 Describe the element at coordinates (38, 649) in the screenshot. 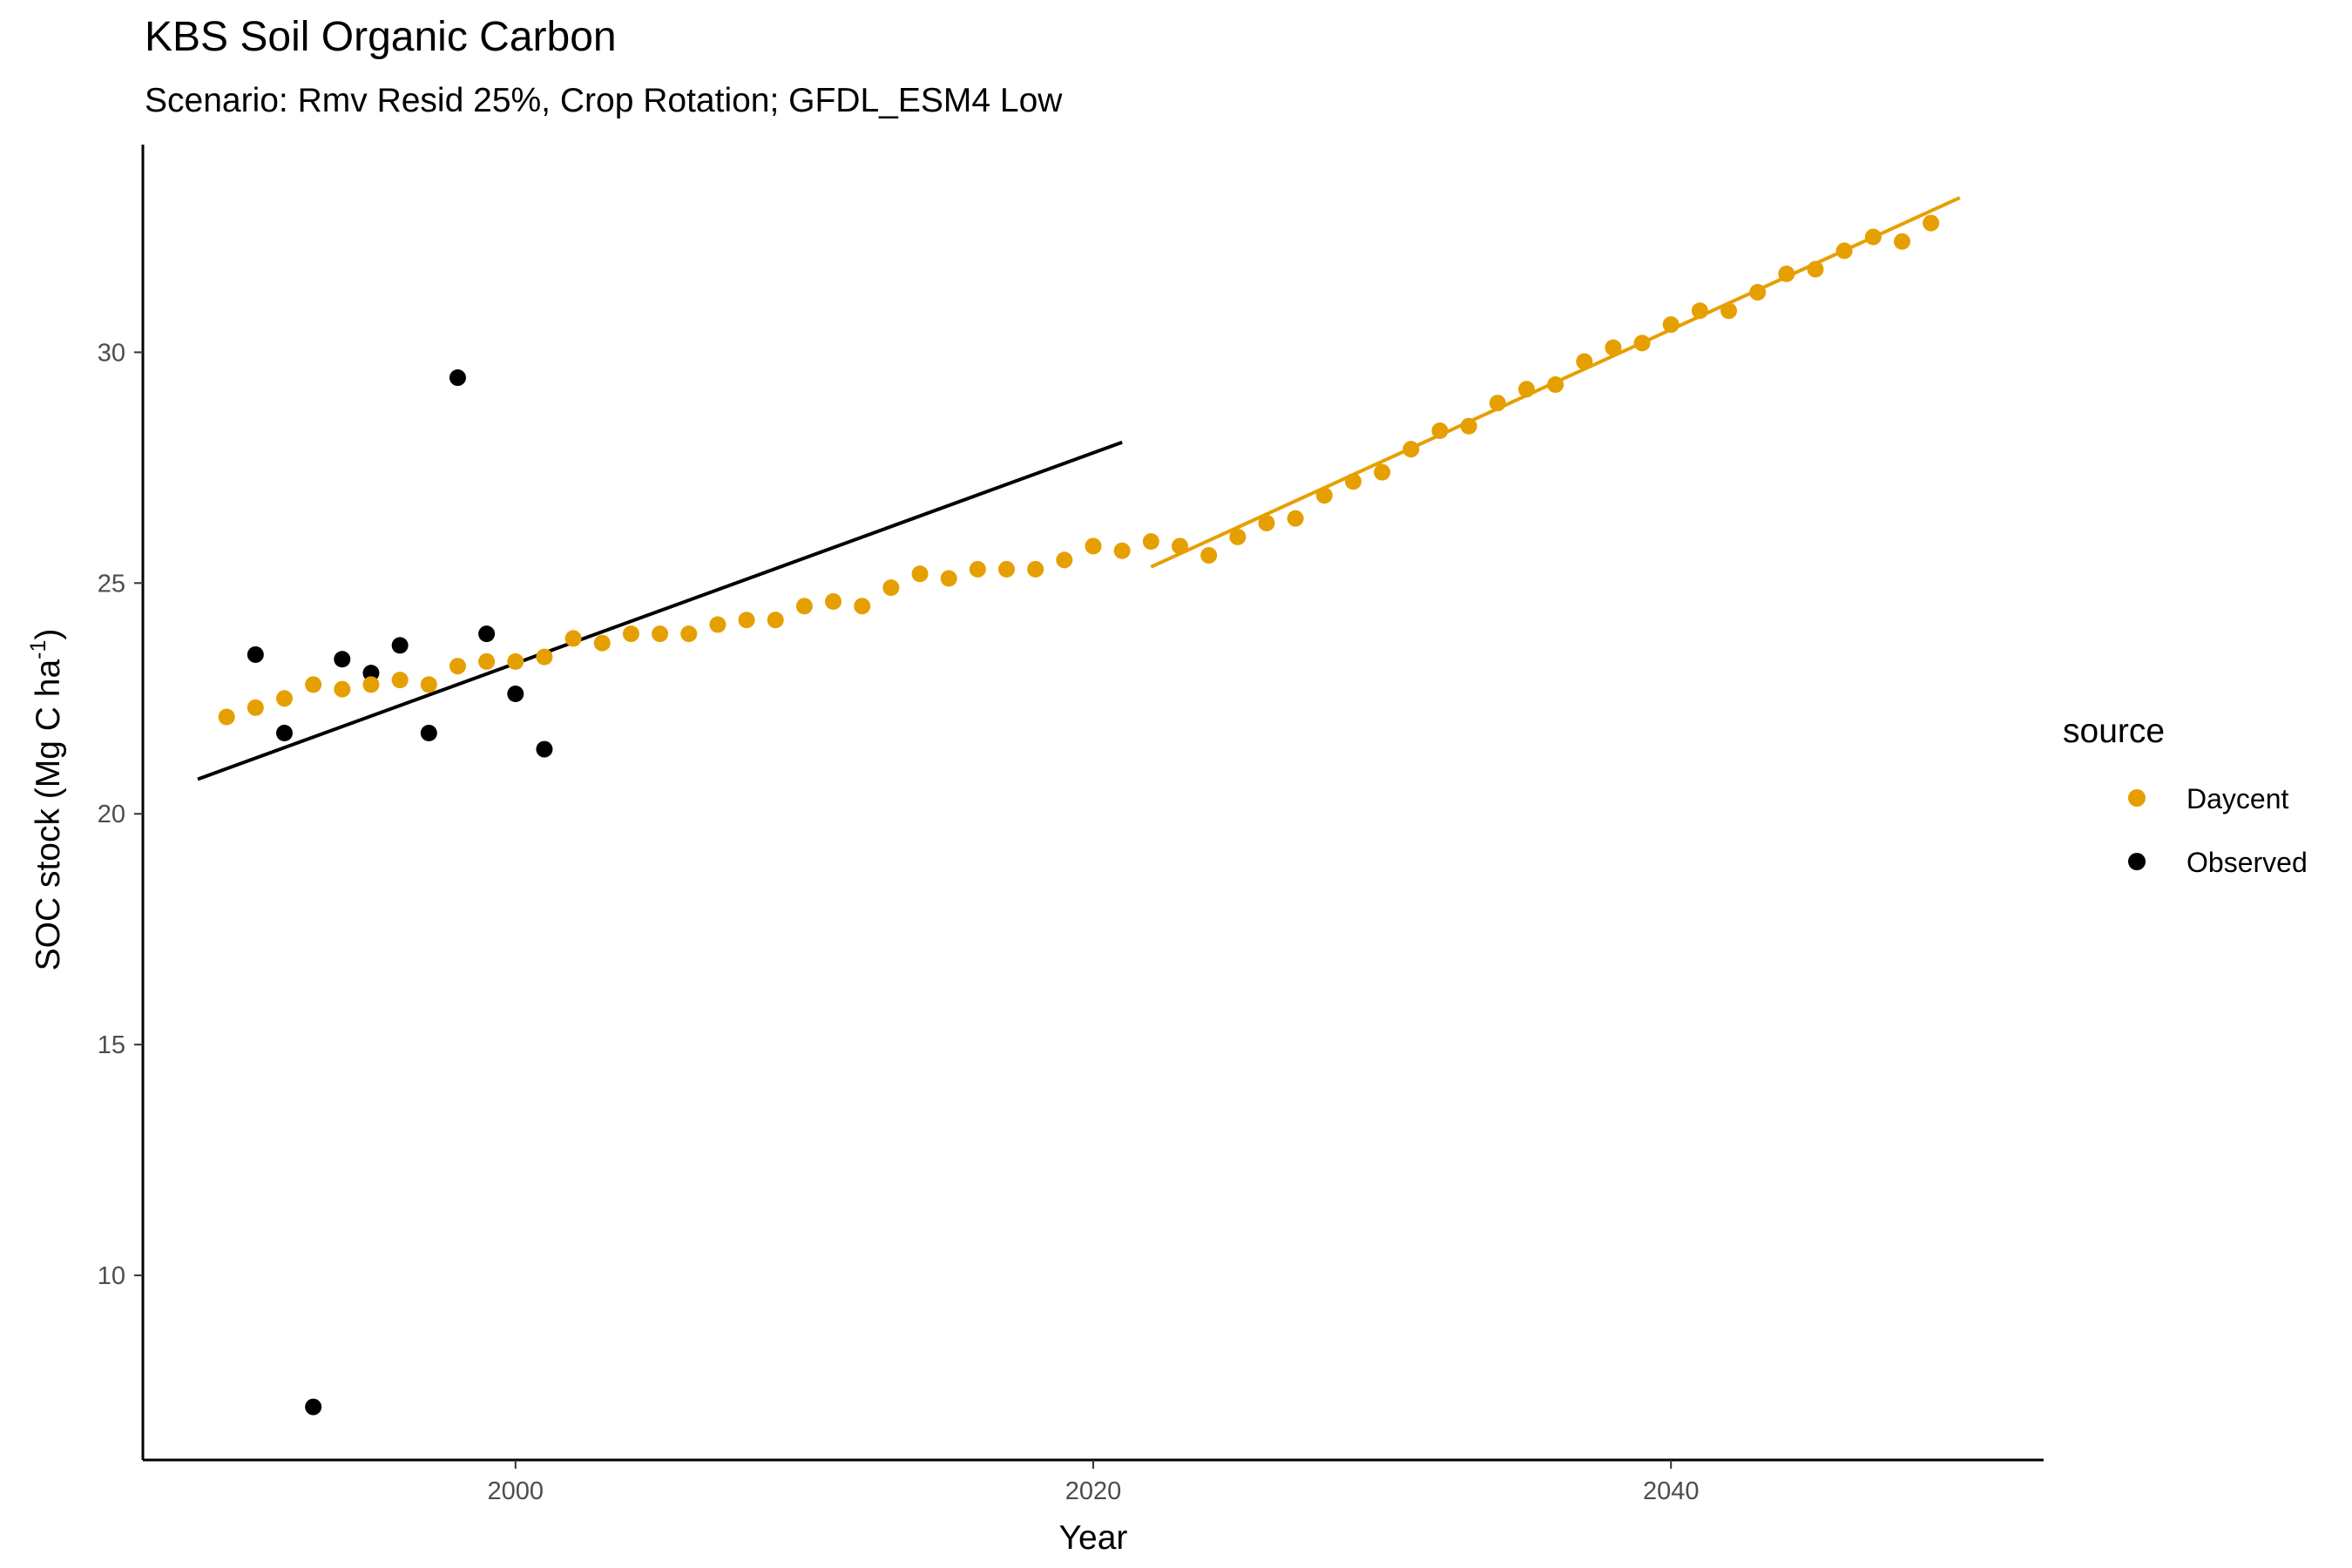

I see `y-axis-title-sup: -1` at that location.